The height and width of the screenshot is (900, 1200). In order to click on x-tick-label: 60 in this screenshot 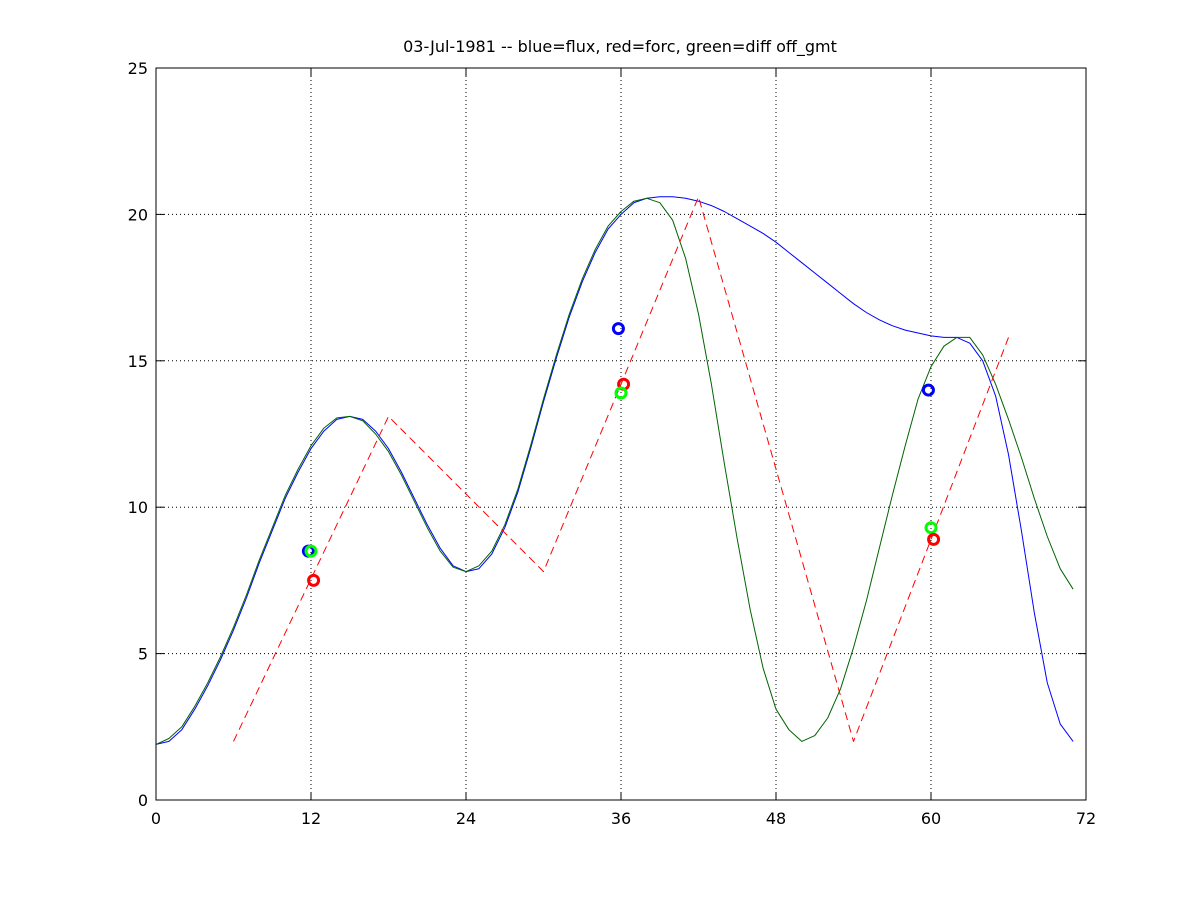, I will do `click(931, 818)`.